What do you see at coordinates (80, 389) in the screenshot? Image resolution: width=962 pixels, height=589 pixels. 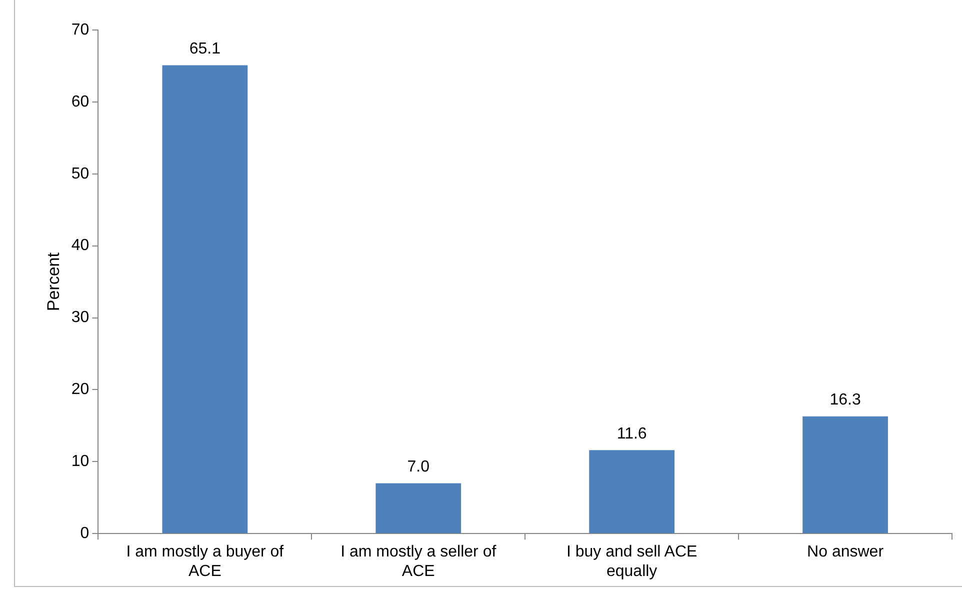 I see `y-tick-label: 20` at bounding box center [80, 389].